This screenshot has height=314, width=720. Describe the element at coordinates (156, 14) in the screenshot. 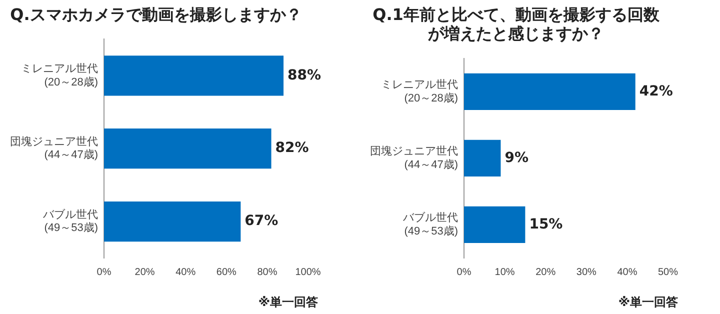

I see `chart-title: Q.スマホカメラで動画を撮影しますか？` at that location.